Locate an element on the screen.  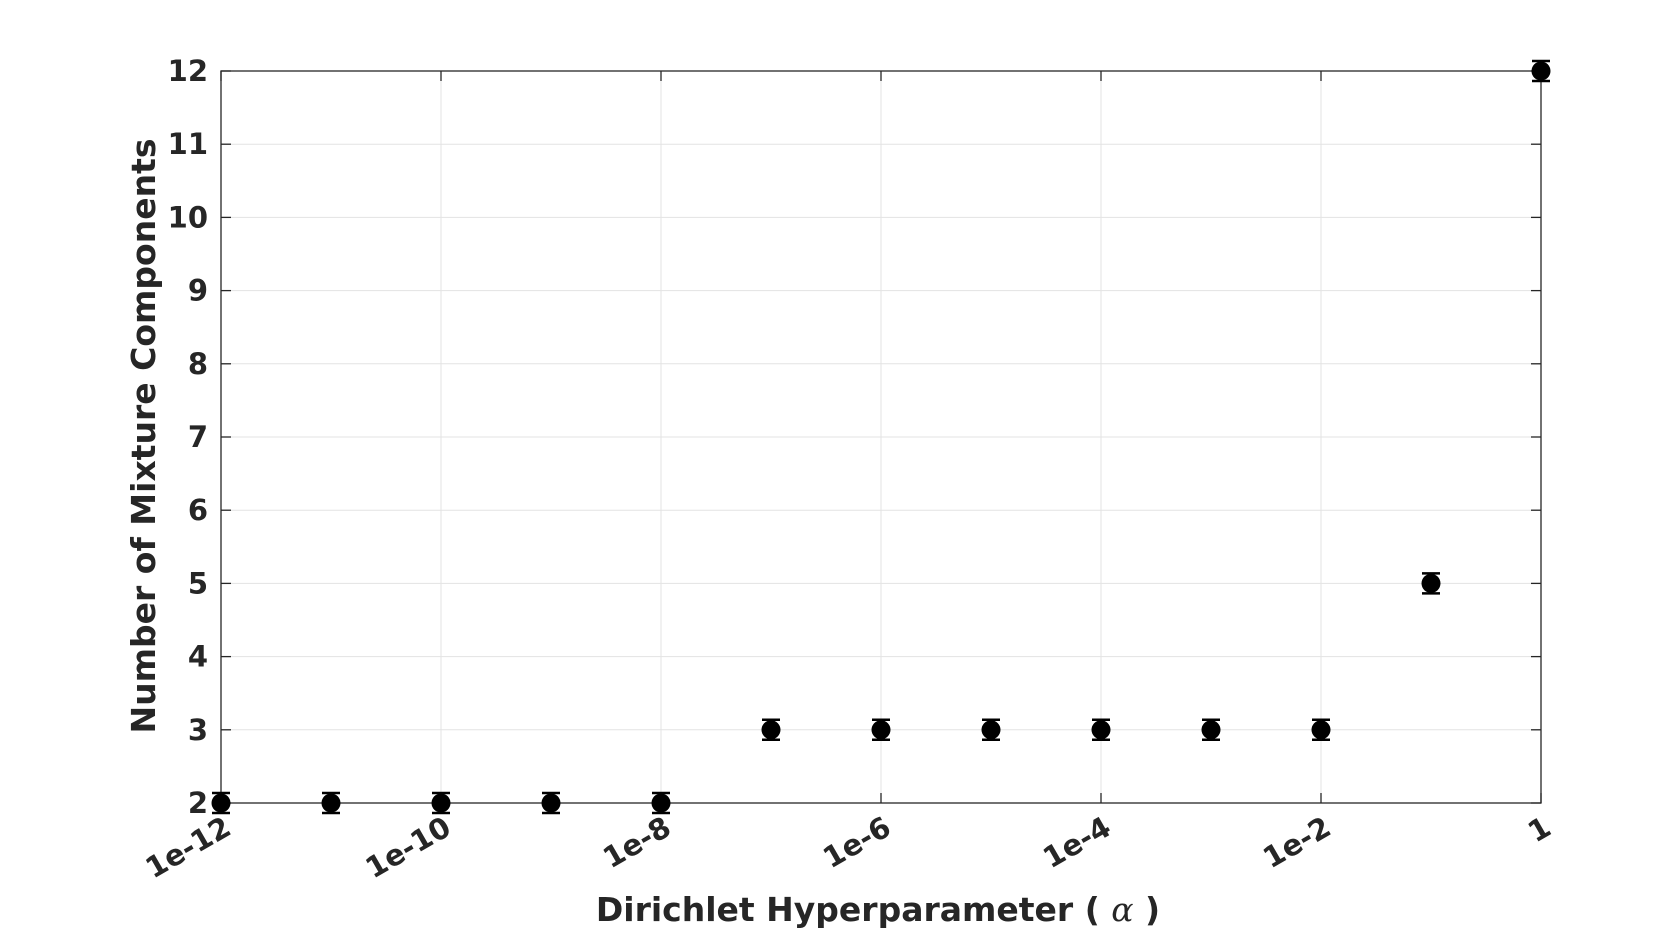
x-tick-label: 1e-6 is located at coordinates (856, 842).